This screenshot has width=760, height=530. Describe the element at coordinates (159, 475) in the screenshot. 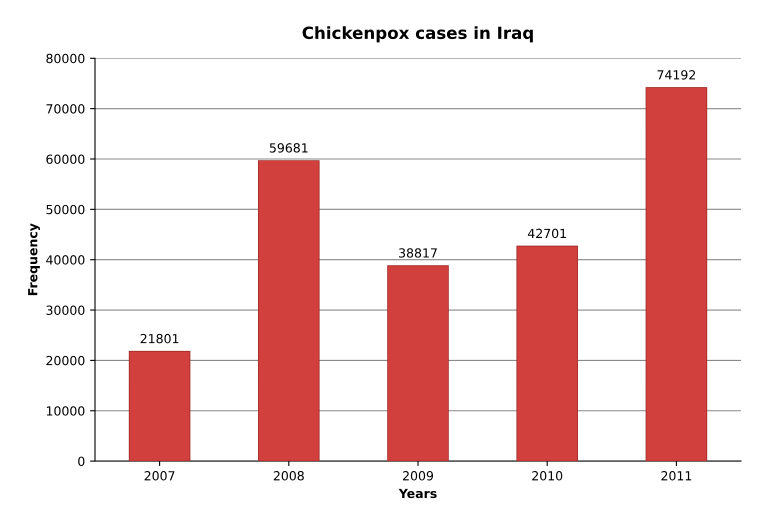

I see `x-tick-label: 2007` at that location.